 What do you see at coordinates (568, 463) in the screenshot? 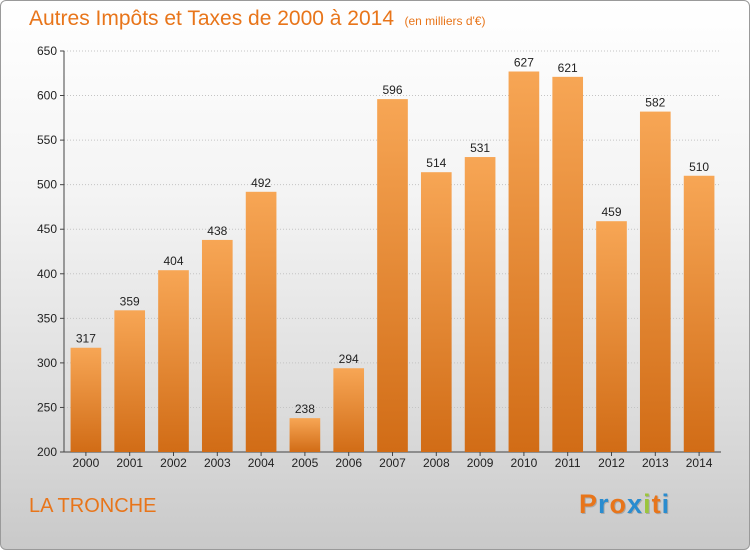
I see `x-tick-label: 2011` at bounding box center [568, 463].